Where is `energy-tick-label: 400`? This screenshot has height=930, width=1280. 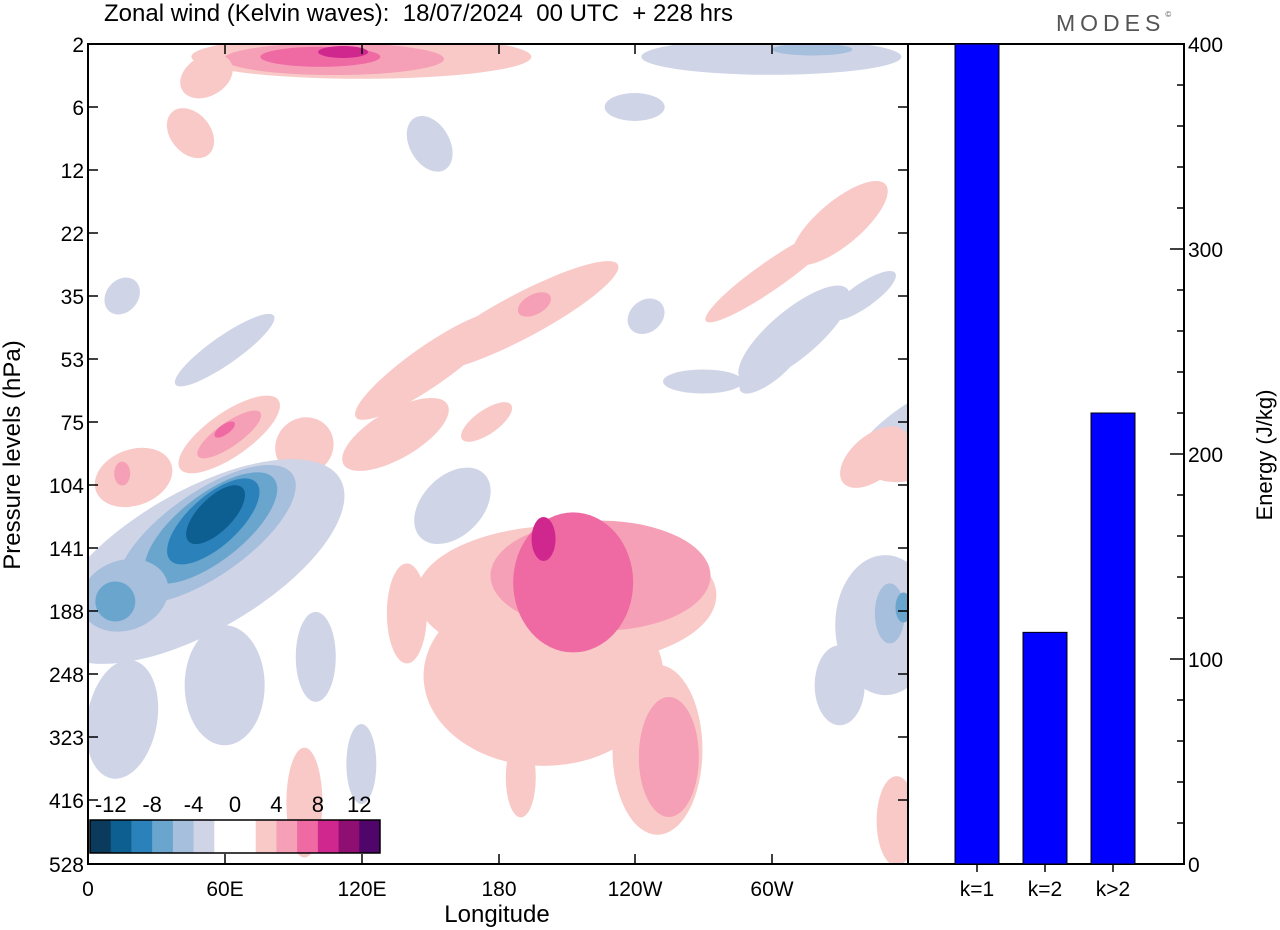 energy-tick-label: 400 is located at coordinates (1205, 45).